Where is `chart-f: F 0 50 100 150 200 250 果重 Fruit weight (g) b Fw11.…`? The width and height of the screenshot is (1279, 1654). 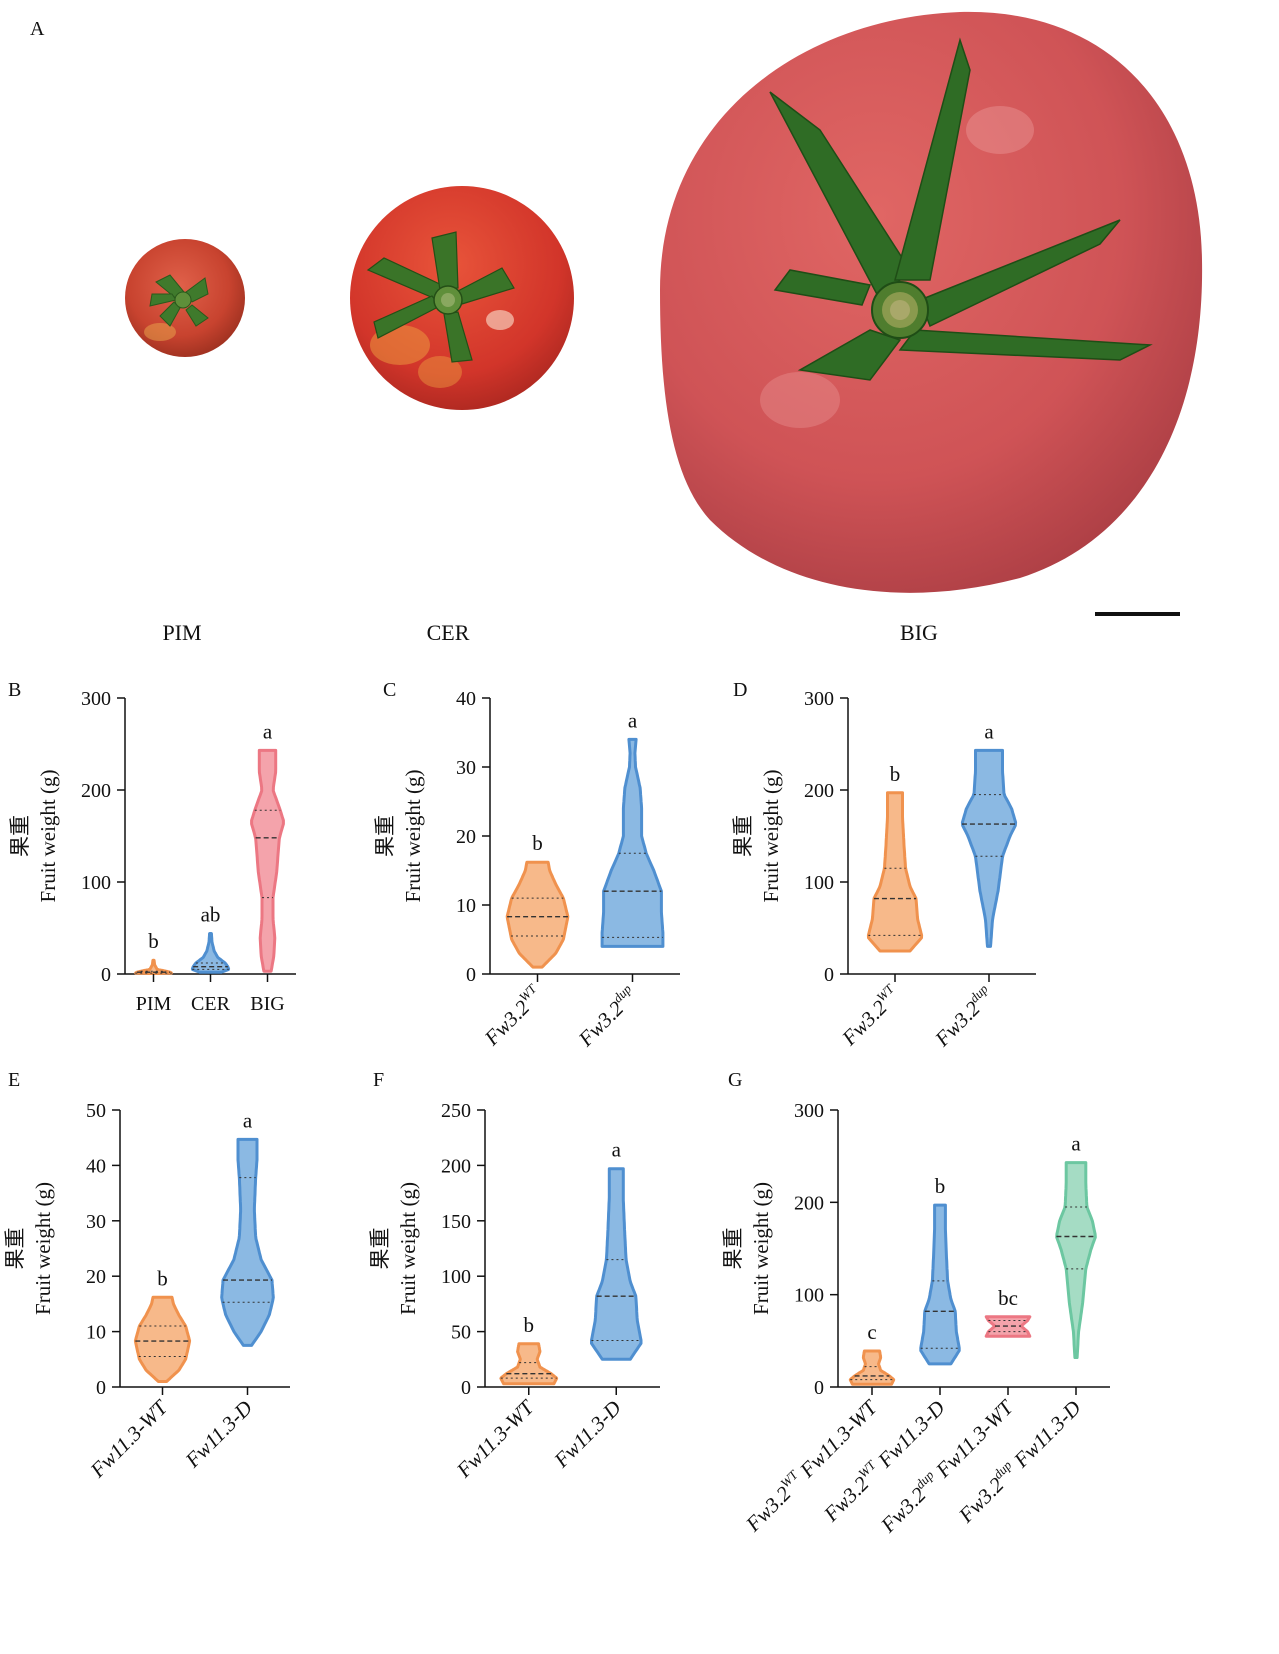 chart-f: F 0 50 100 150 200 250 果重 Fruit weight (g) b Fw11.… is located at coordinates (514, 1276).